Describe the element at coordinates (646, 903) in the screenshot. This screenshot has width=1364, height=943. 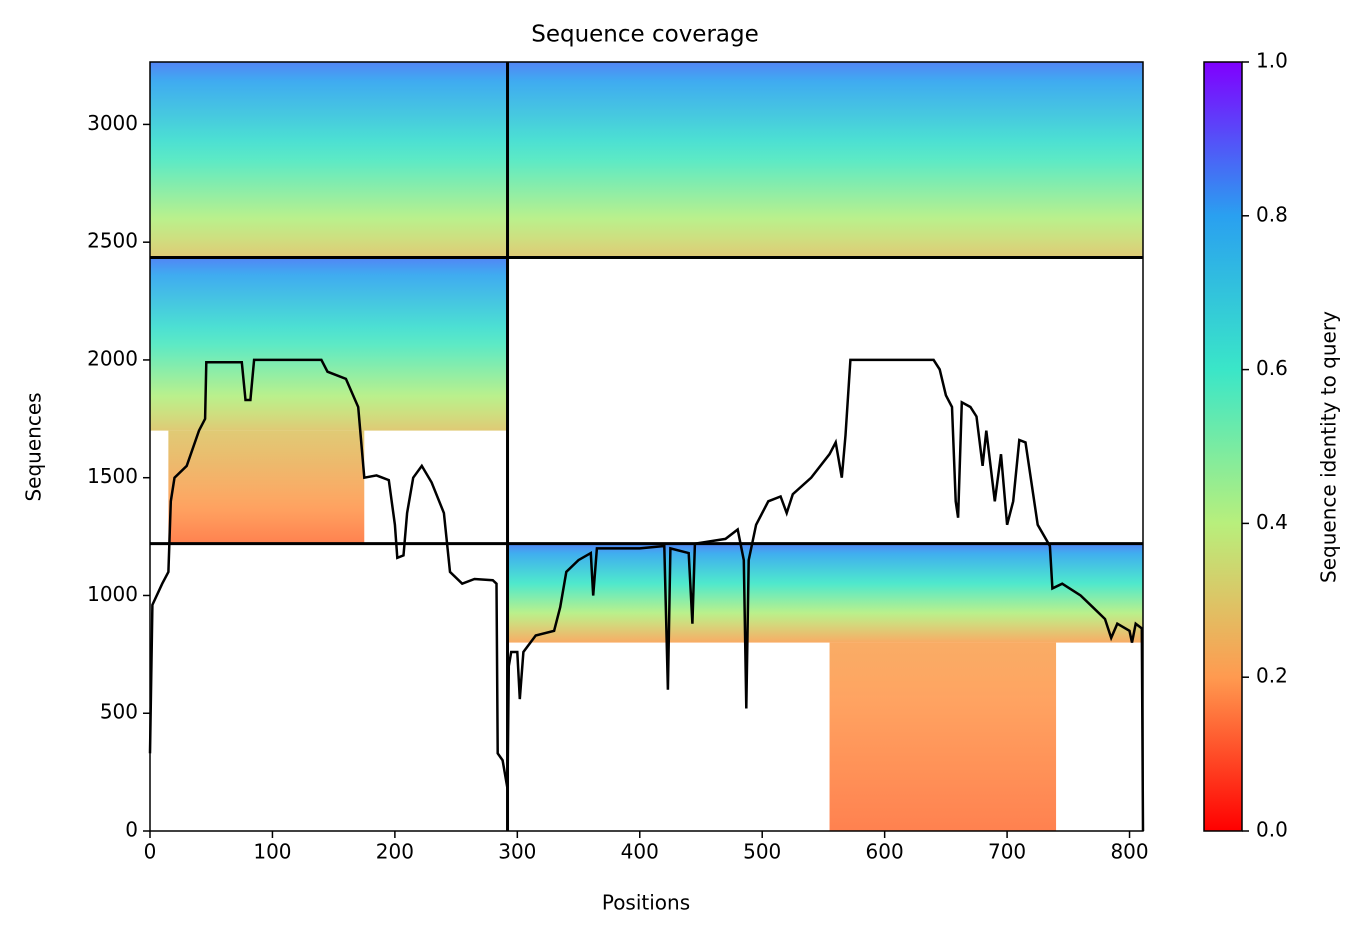
I see `x-axis-label: Positions` at that location.